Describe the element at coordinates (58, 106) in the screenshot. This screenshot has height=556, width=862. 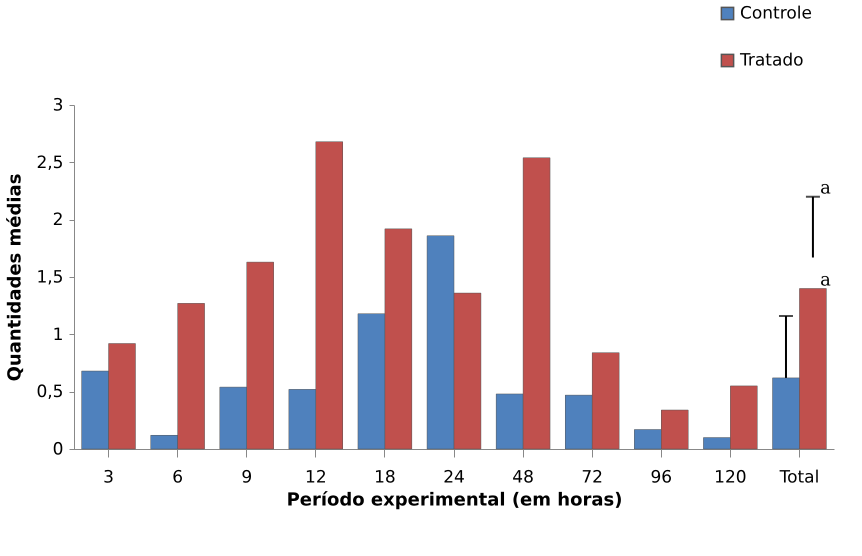
I see `y-tick-label: 3` at that location.